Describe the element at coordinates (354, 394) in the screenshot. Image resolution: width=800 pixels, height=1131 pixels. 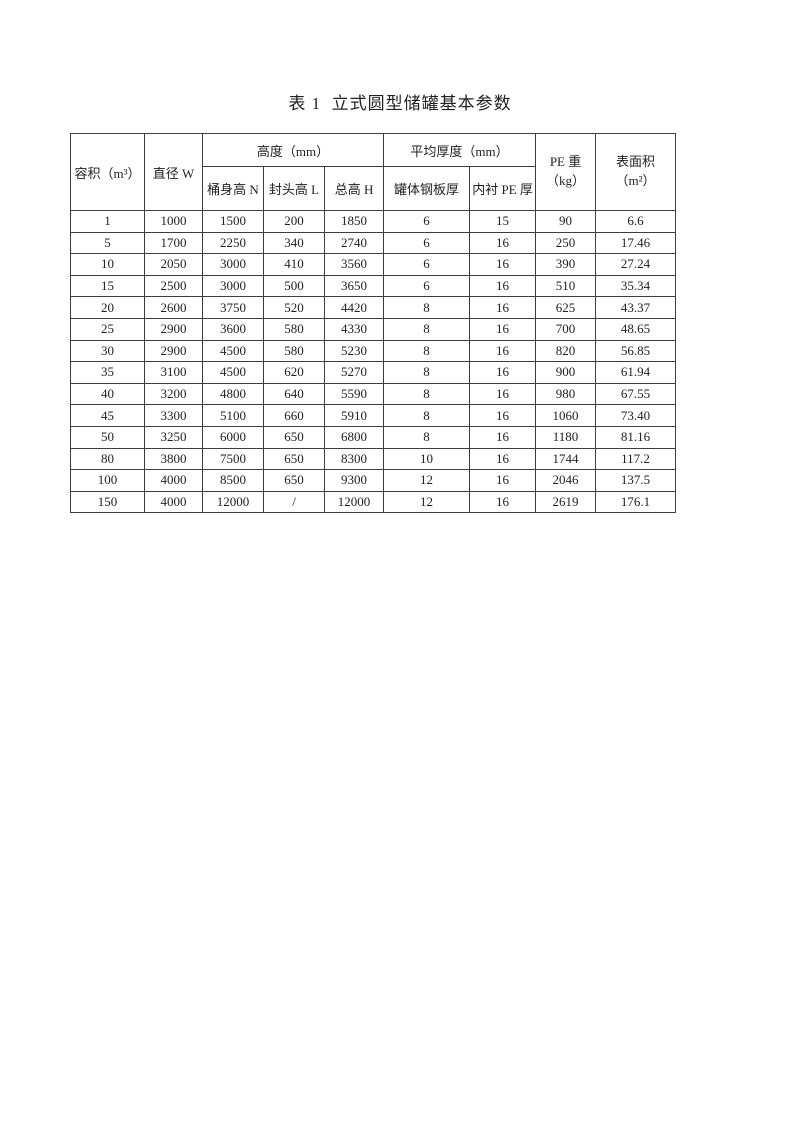
I see `table-cell: 5590` at that location.